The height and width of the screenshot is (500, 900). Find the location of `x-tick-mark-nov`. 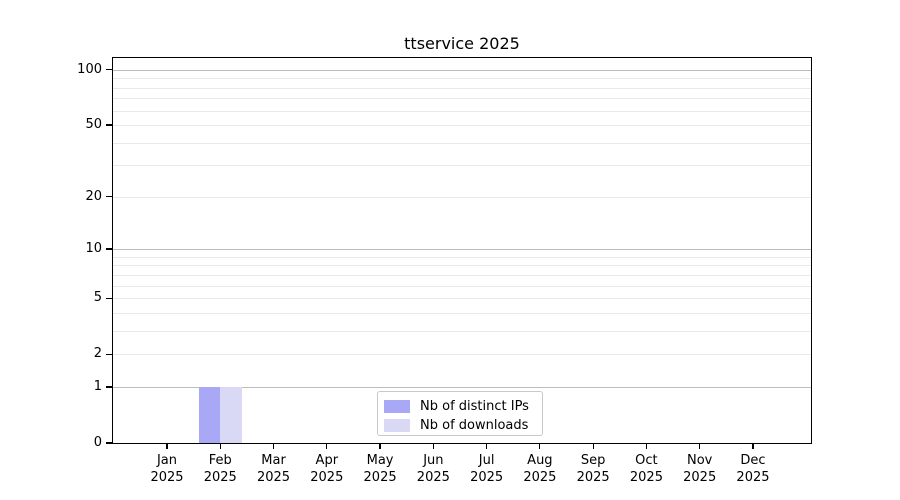

x-tick-mark-nov is located at coordinates (700, 446).